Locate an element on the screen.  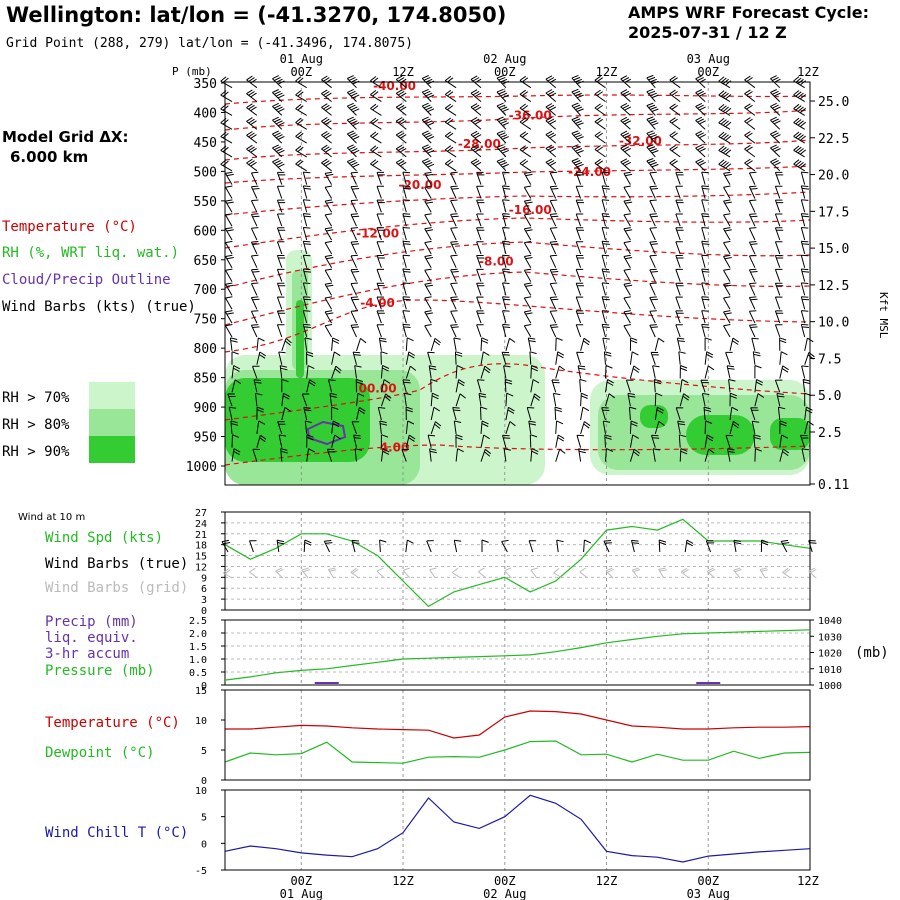
wind-barb-grid is located at coordinates (305, 573).